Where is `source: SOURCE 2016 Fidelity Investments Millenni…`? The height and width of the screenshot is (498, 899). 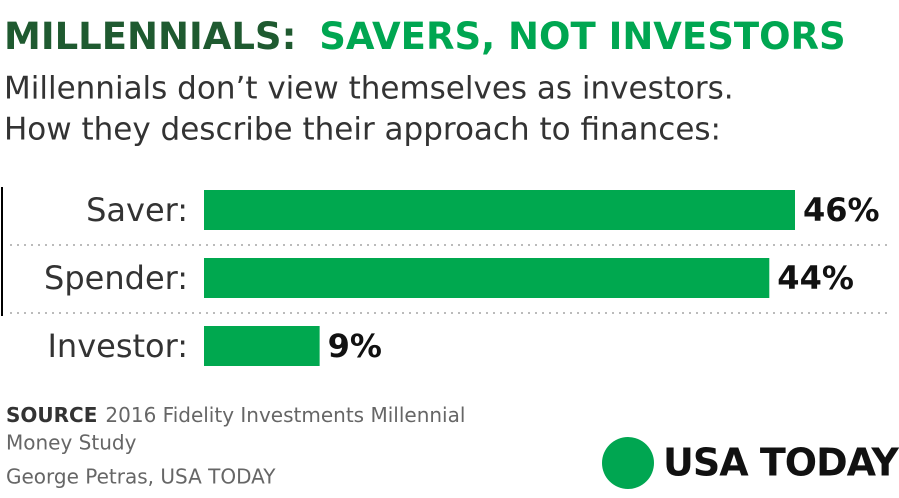 source: SOURCE 2016 Fidelity Investments Millenni… is located at coordinates (235, 415).